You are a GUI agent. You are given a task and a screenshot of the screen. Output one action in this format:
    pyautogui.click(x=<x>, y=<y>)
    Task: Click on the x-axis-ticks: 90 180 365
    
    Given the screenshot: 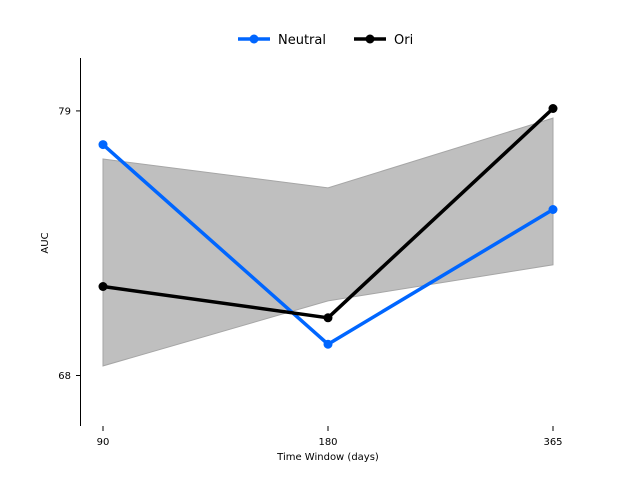 What is the action you would take?
    pyautogui.click(x=330, y=437)
    